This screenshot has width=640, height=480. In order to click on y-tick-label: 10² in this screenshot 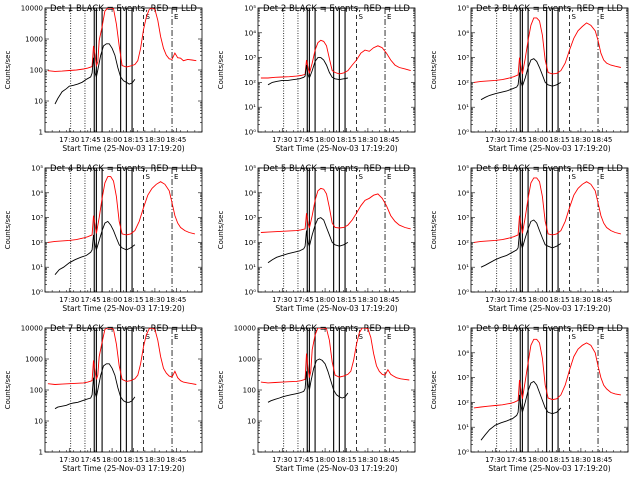, I will do `click(463, 403)`.